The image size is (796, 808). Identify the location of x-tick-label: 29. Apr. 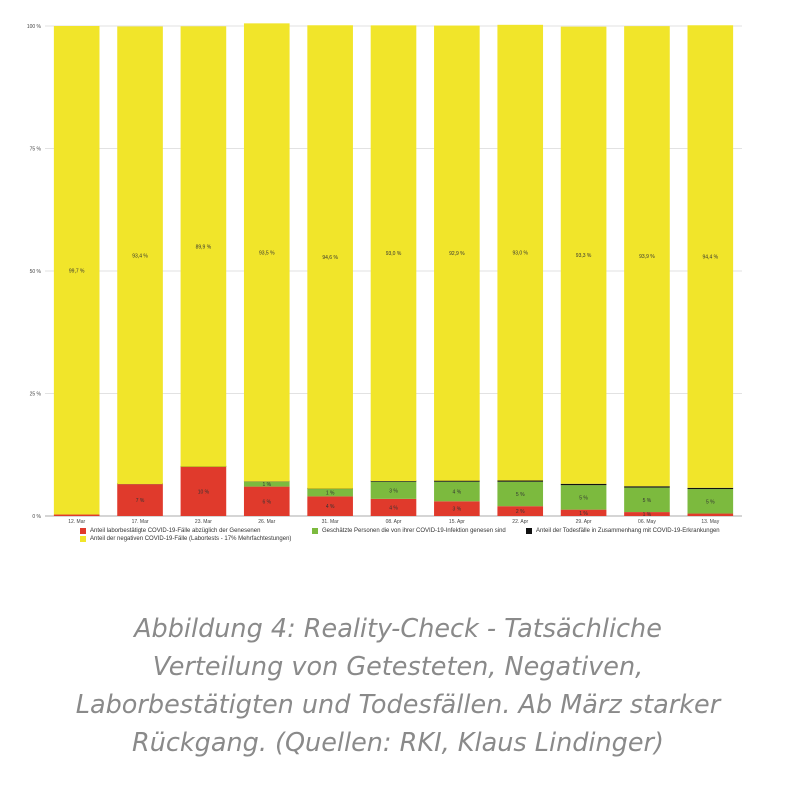
(584, 522).